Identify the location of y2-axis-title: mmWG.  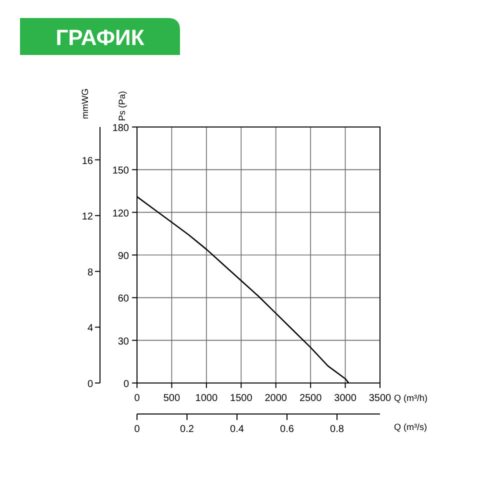
(85, 103).